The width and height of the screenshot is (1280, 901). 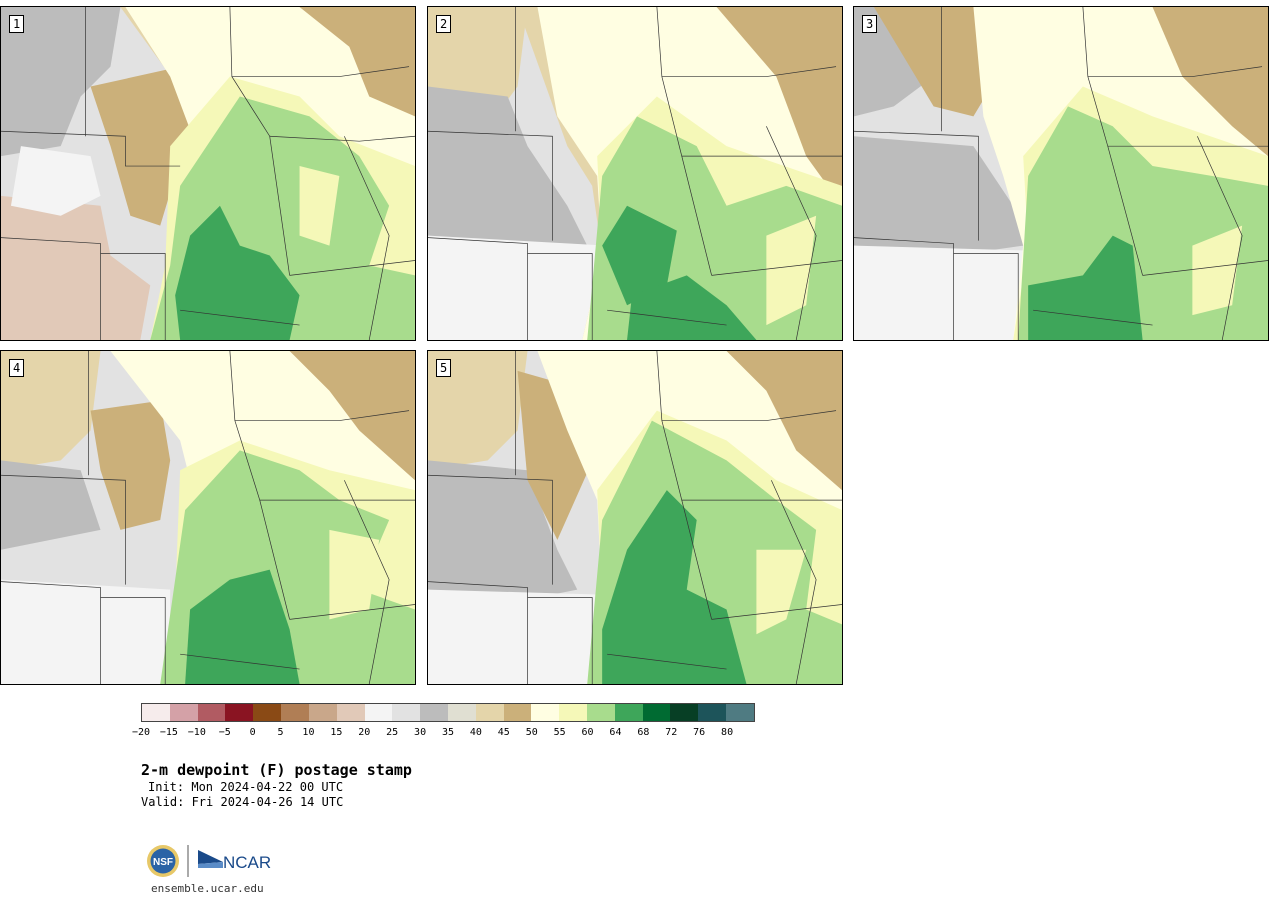 What do you see at coordinates (727, 732) in the screenshot?
I see `colorbar-tick-label: 80` at bounding box center [727, 732].